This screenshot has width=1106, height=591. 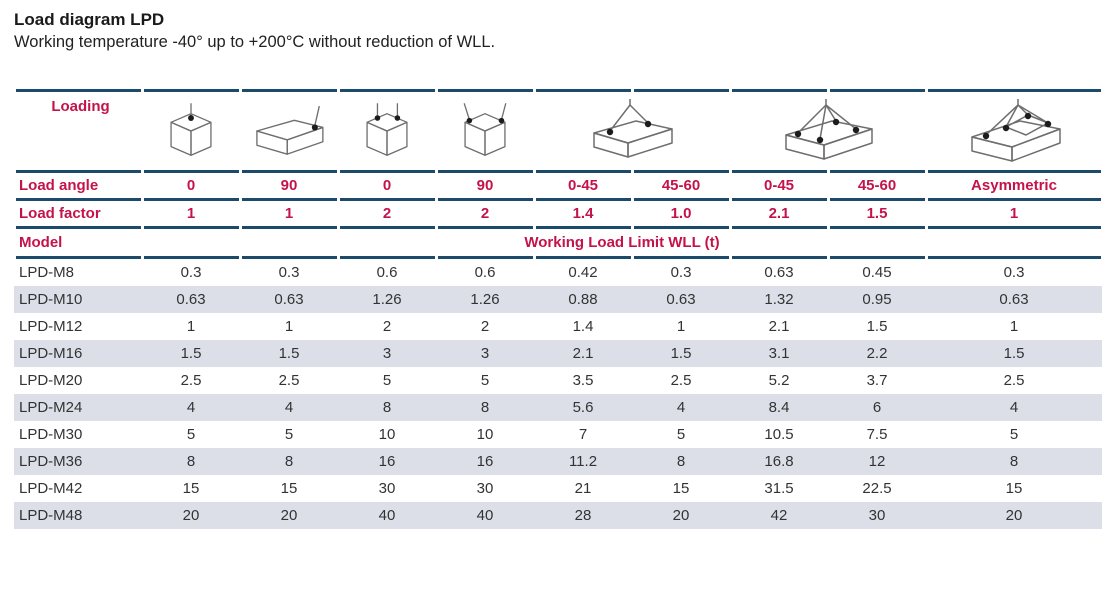 What do you see at coordinates (558, 461) in the screenshot?
I see `table-row: LPD-M36 8 8 16 16 11.2 8 16.8 12 8` at bounding box center [558, 461].